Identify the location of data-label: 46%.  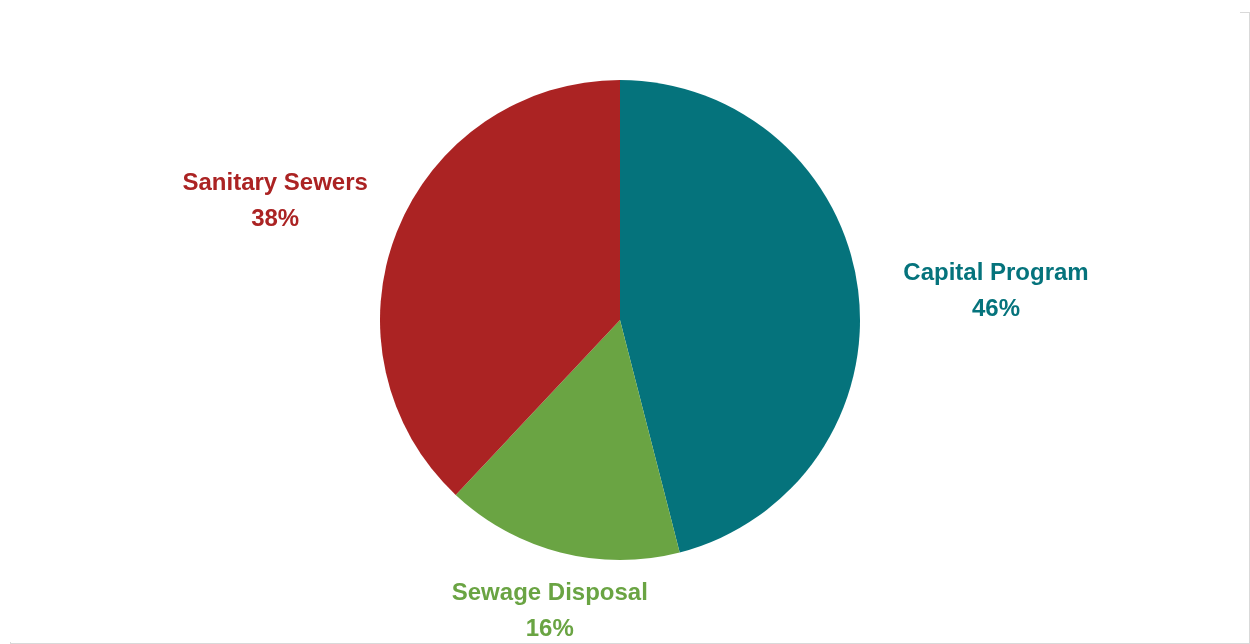
(996, 307).